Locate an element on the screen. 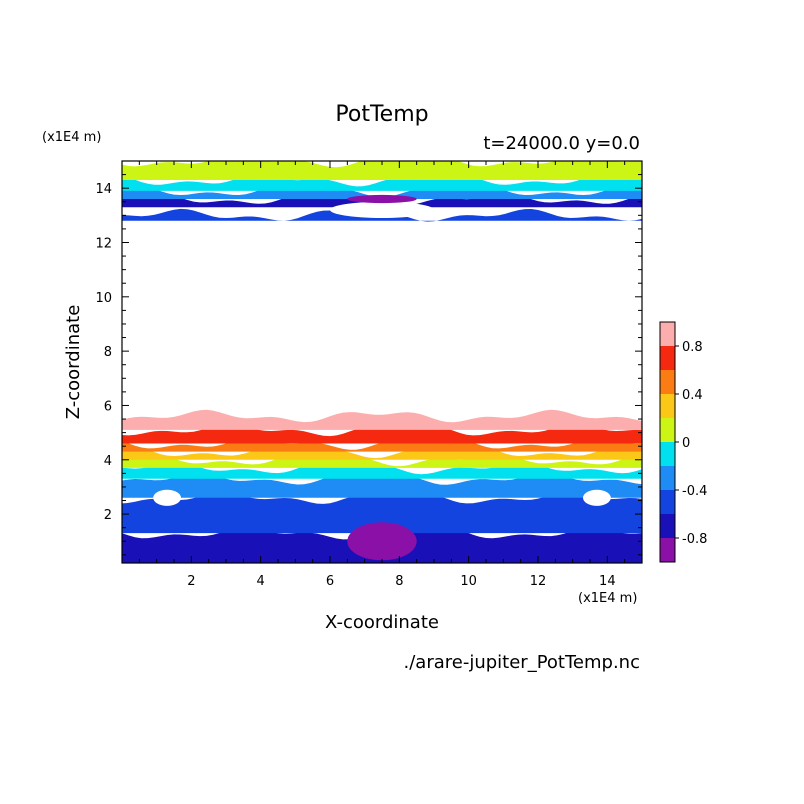  x-tick-label: 8 is located at coordinates (399, 581).